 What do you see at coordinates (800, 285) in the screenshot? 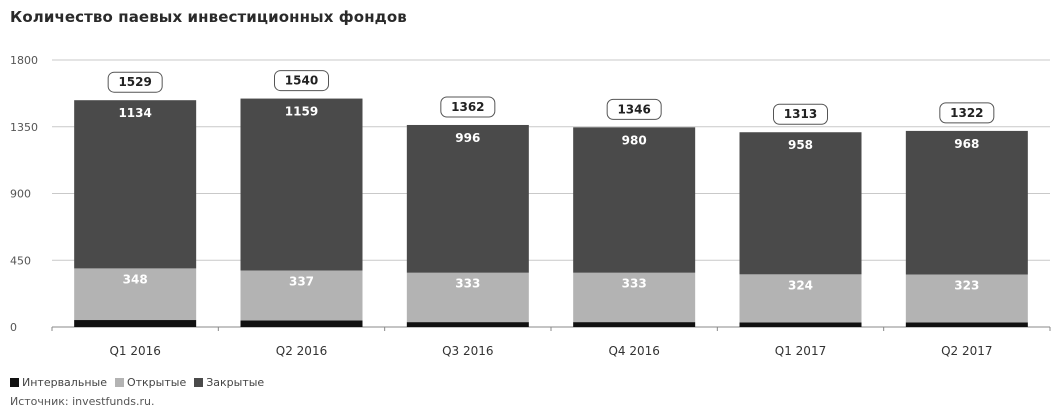
I see `data-label: 324` at bounding box center [800, 285].